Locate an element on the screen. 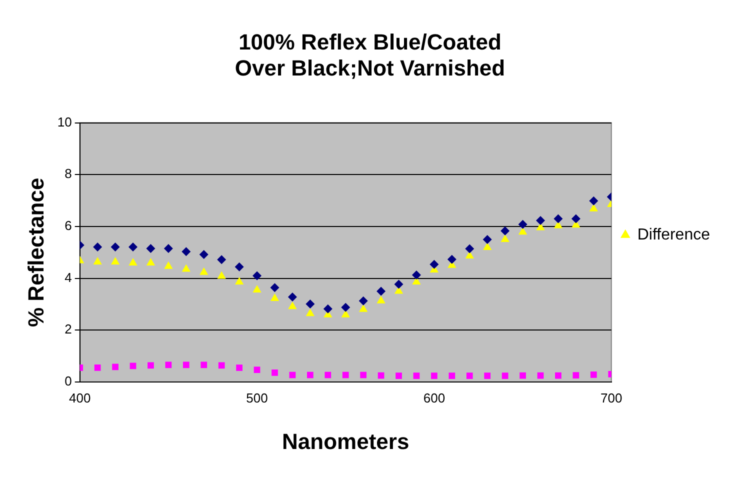  y-tick-label: 0 is located at coordinates (68, 381).